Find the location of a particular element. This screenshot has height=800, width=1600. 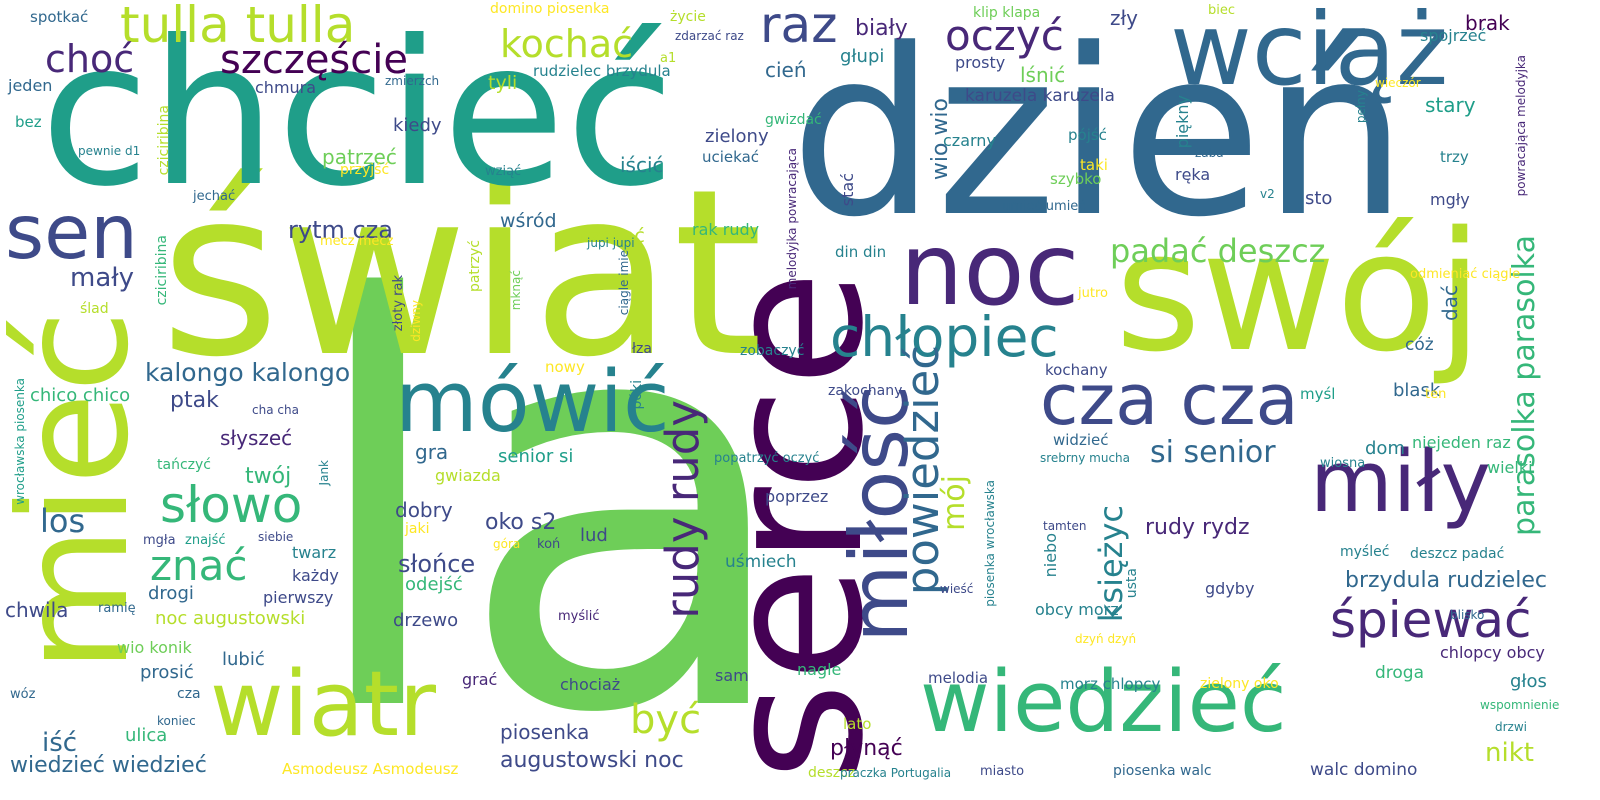

word-wiesc: wieść is located at coordinates (957, 589).